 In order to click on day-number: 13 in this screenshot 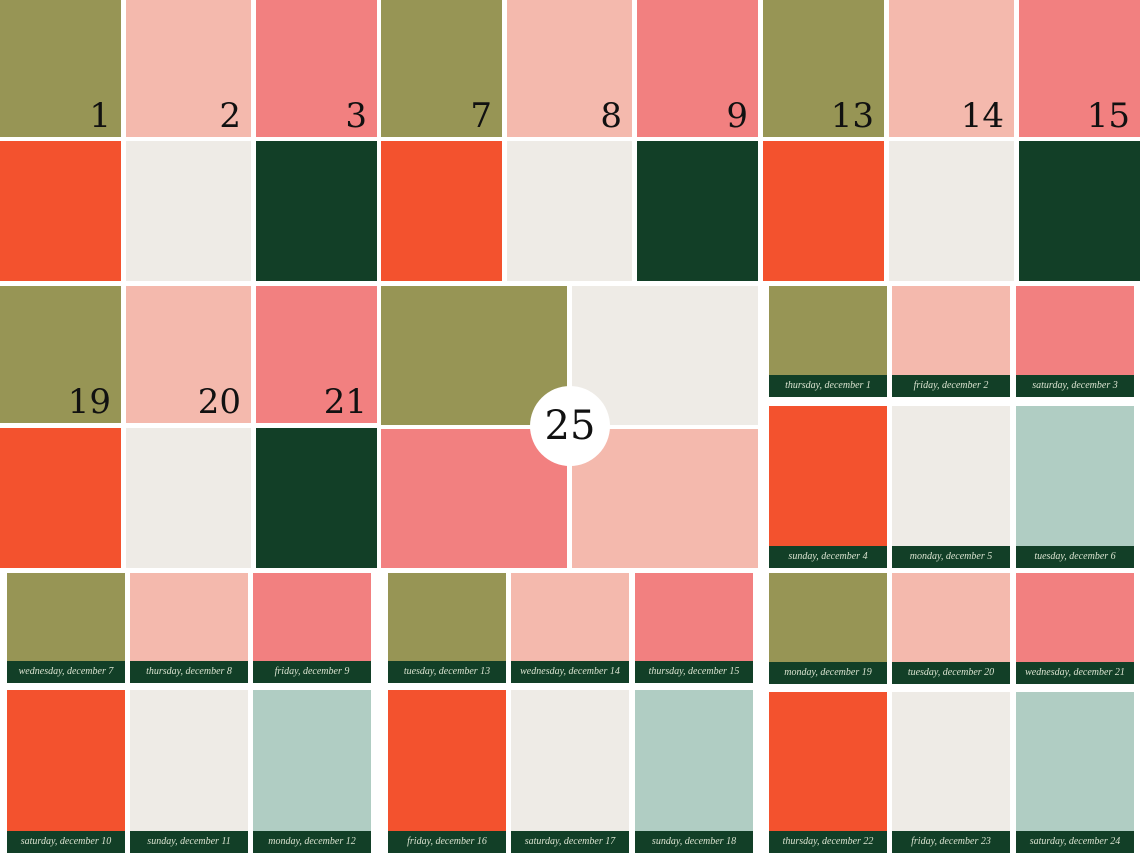, I will do `click(852, 116)`.